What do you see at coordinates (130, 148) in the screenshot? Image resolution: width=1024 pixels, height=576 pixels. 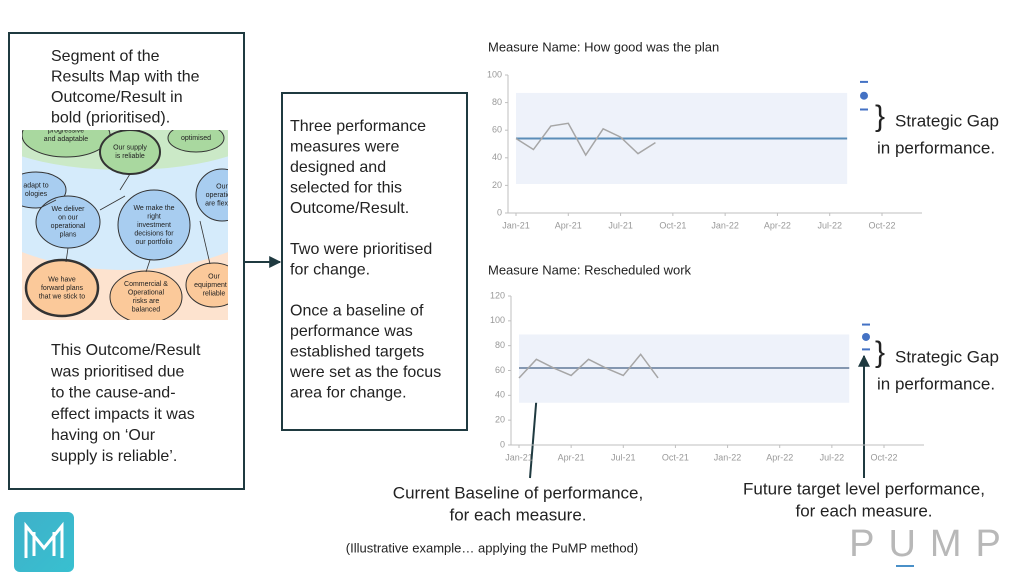 I see `map-node-label: Our supply` at bounding box center [130, 148].